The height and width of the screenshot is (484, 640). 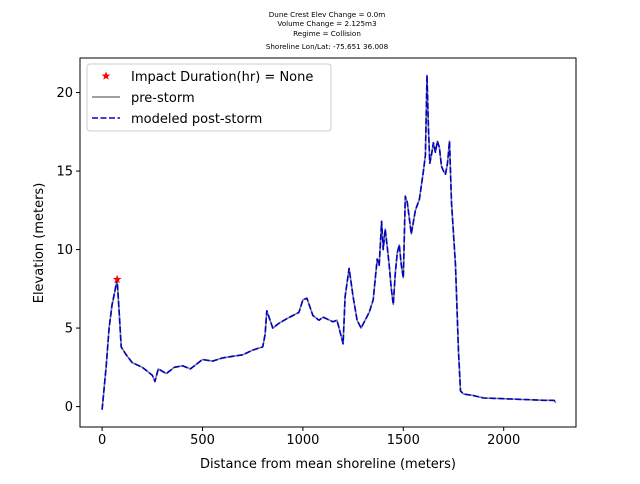 I want to click on x-tick-label: 1000, so click(x=302, y=440).